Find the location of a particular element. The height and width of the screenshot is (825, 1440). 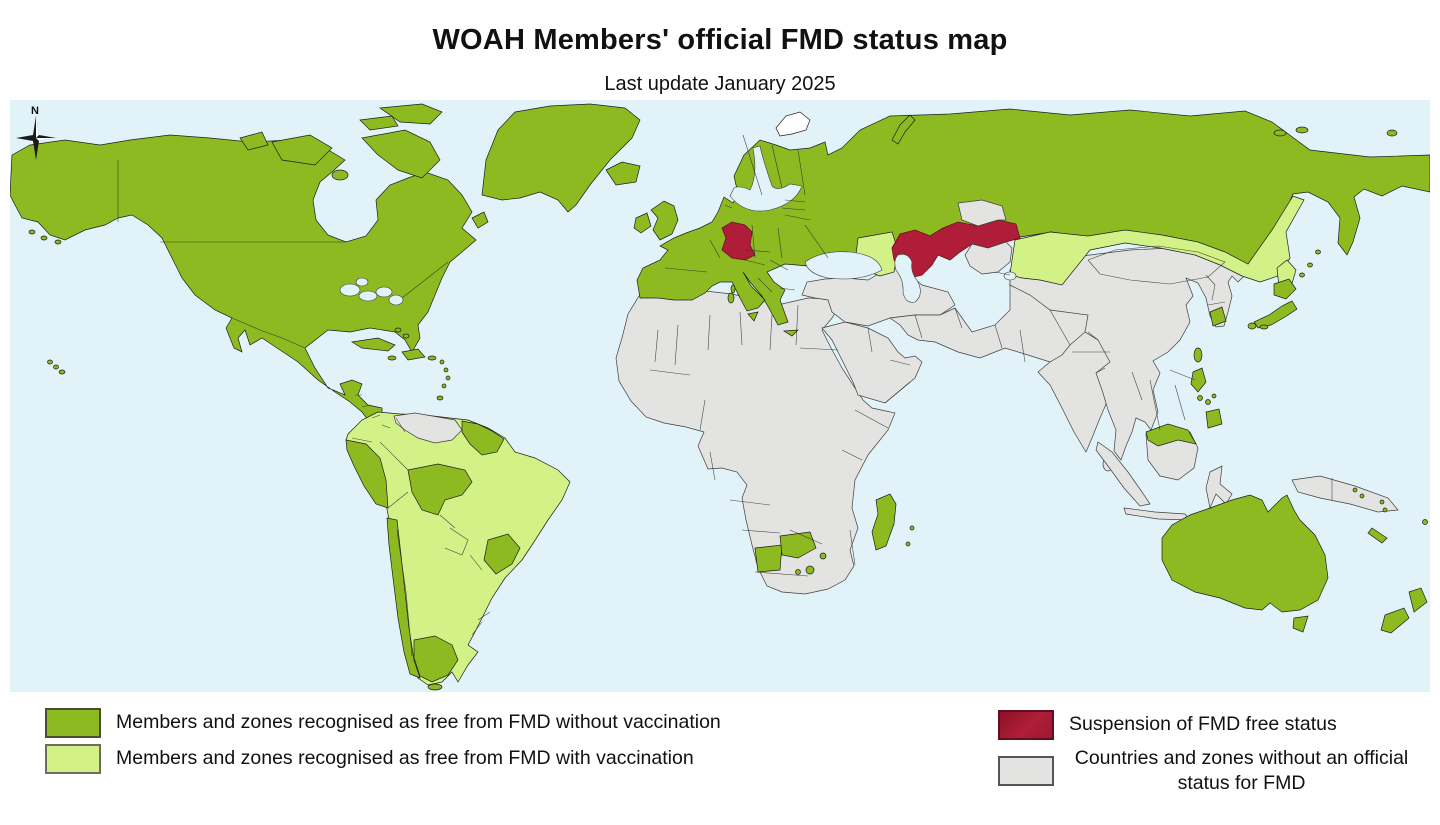

country-chile is located at coordinates (403, 598).